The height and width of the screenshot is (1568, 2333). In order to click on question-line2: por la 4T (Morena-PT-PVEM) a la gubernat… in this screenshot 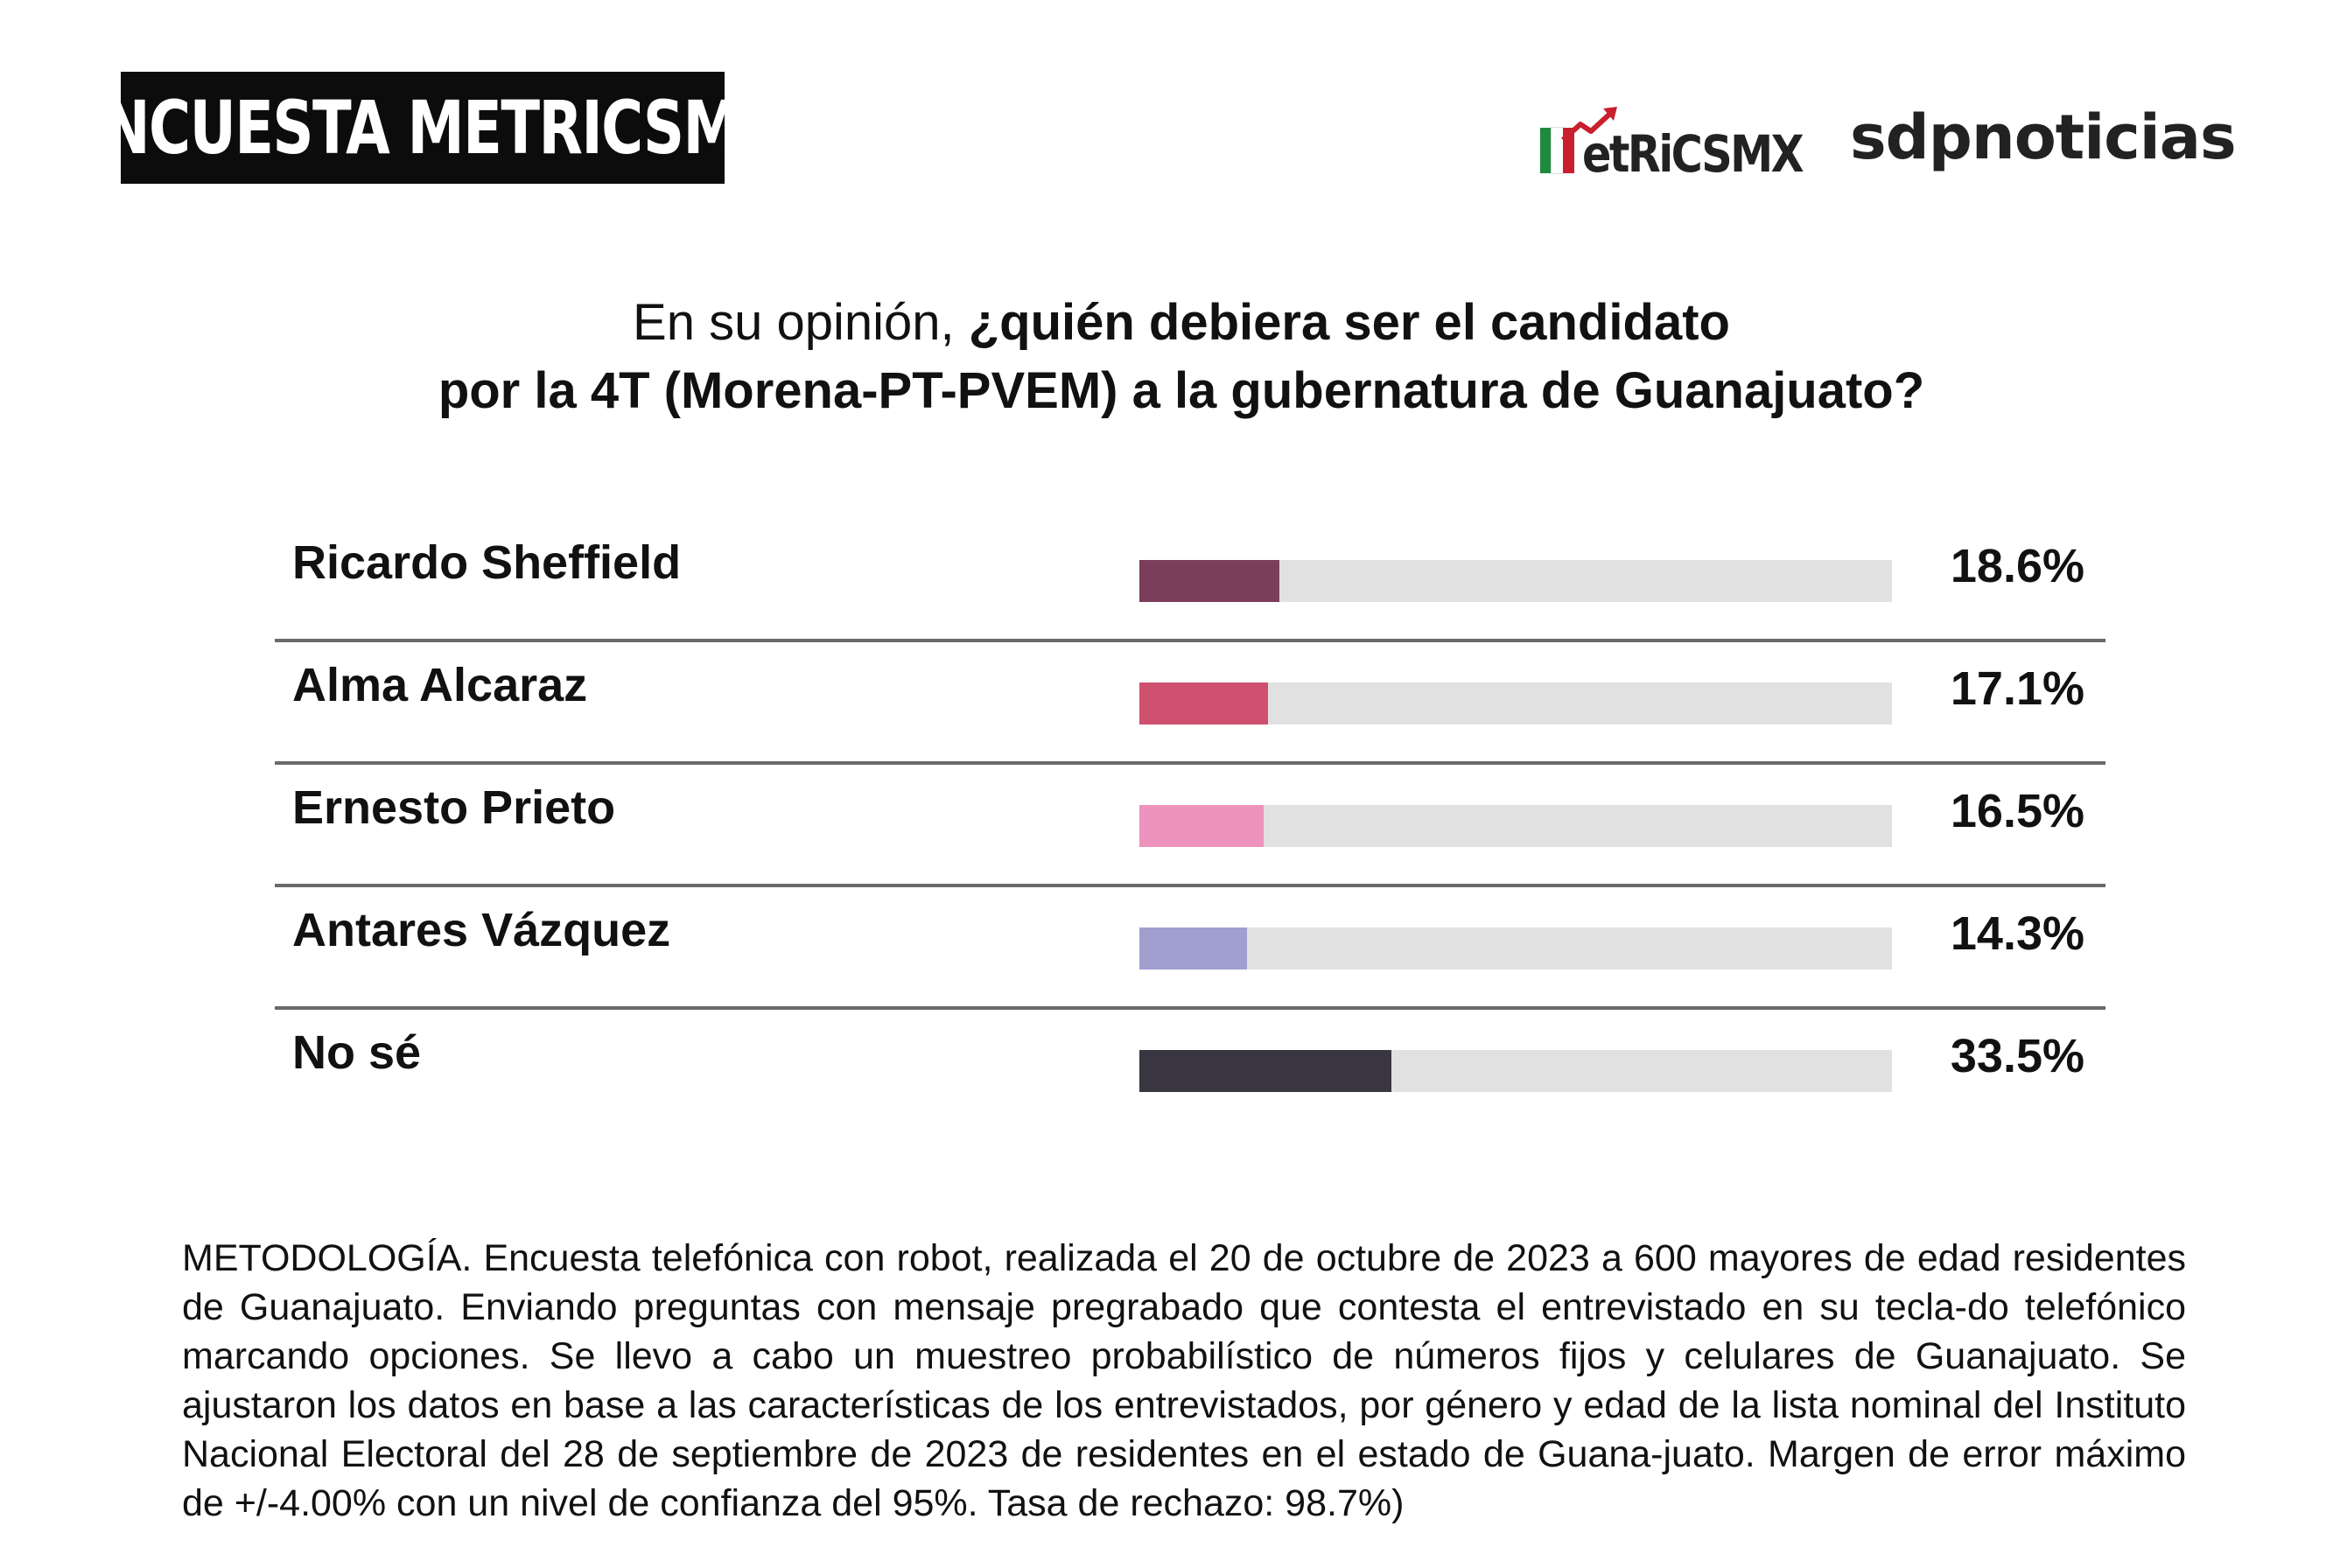, I will do `click(1181, 390)`.